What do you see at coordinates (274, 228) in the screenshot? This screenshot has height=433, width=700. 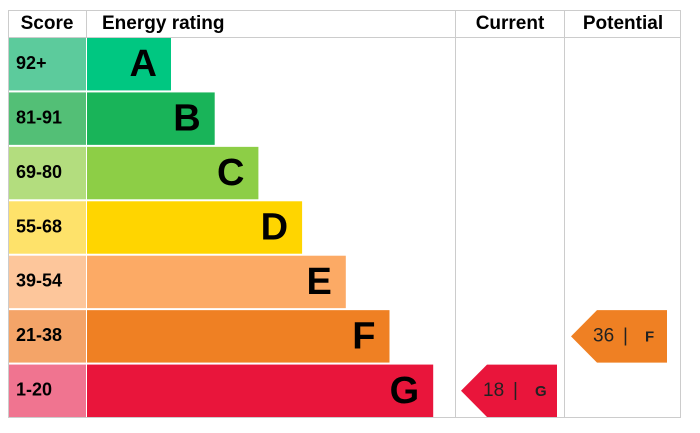 I see `rating-letter: D` at bounding box center [274, 228].